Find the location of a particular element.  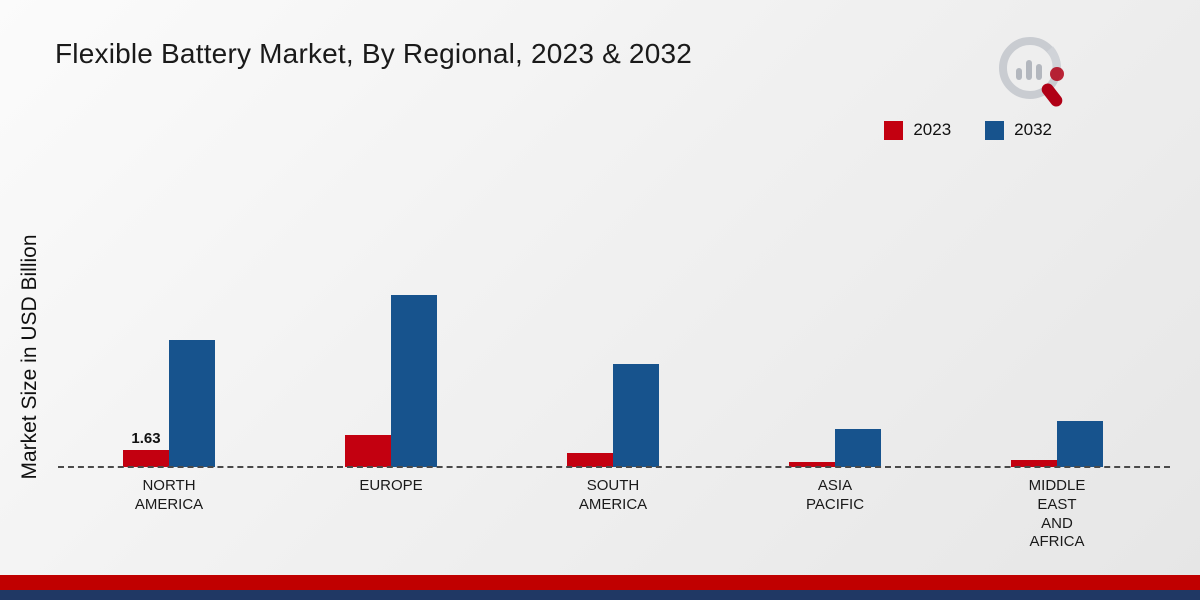

bar-wrap-2023-europe is located at coordinates (368, 451).